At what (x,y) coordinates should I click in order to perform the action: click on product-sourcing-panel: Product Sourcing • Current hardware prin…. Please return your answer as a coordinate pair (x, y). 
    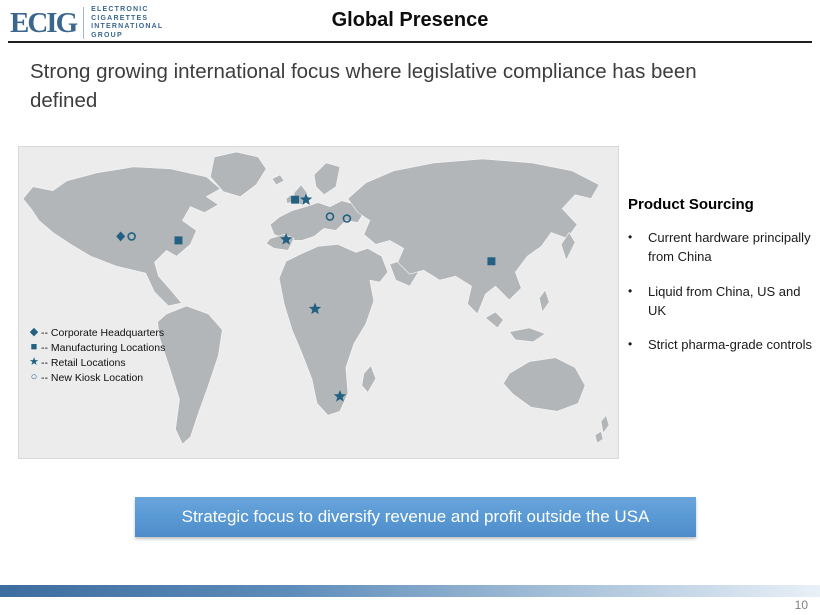
    Looking at the image, I should click on (720, 283).